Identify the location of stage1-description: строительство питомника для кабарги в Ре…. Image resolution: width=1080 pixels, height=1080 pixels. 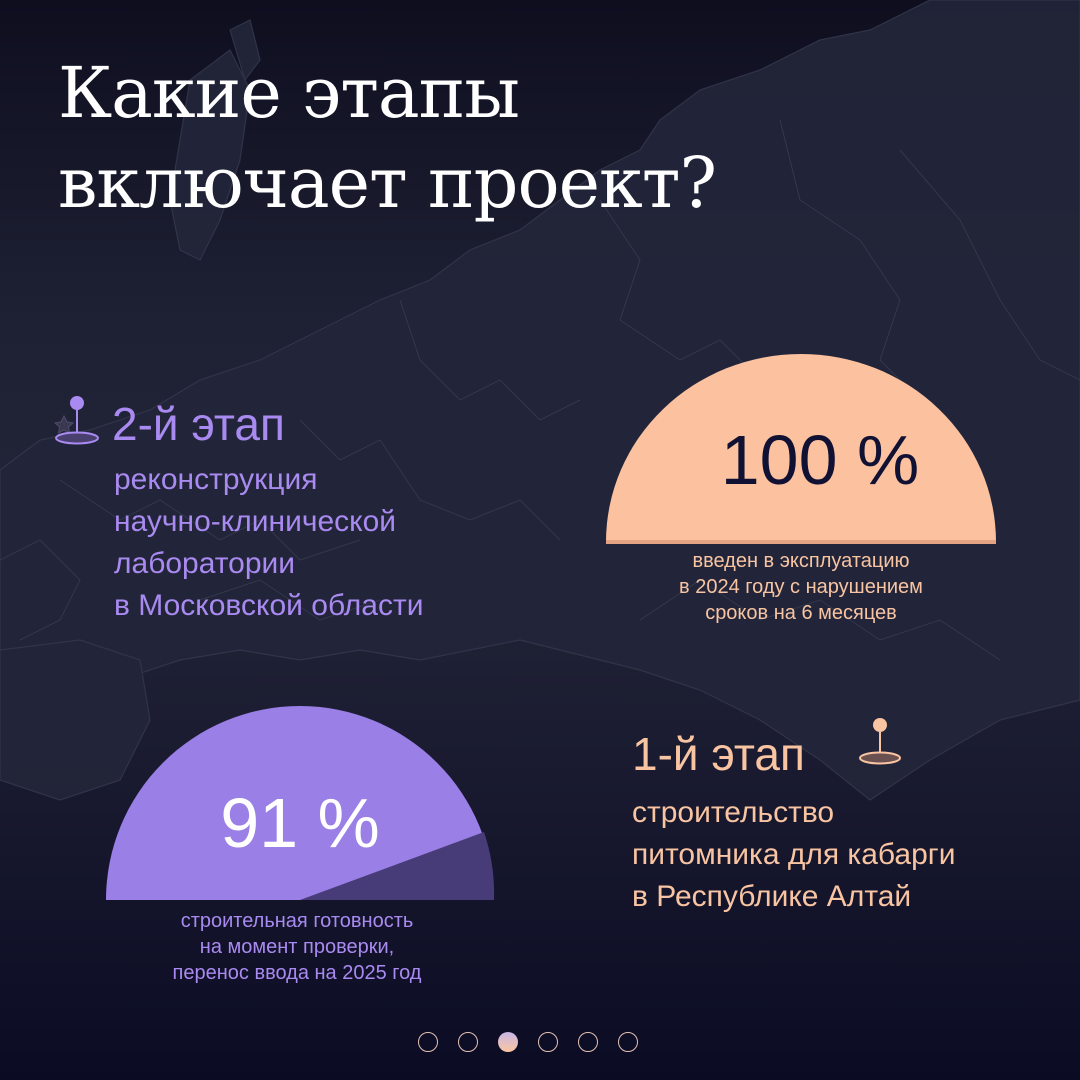
(793, 855).